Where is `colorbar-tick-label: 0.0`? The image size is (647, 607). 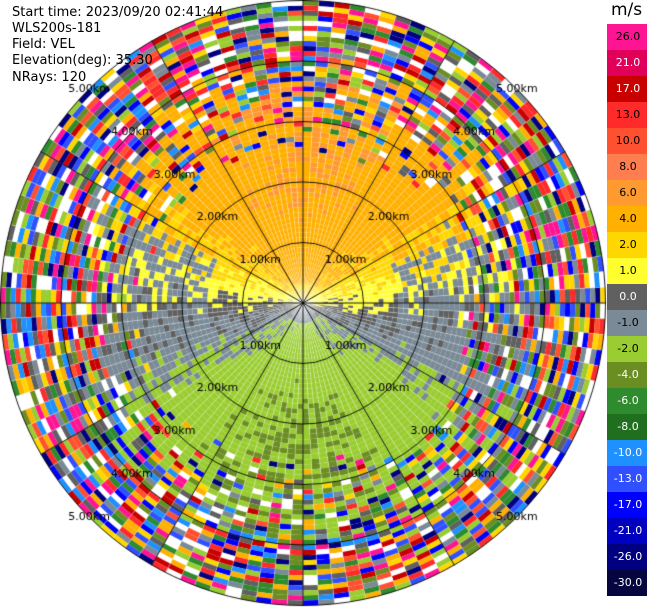
colorbar-tick-label: 0.0 is located at coordinates (628, 296).